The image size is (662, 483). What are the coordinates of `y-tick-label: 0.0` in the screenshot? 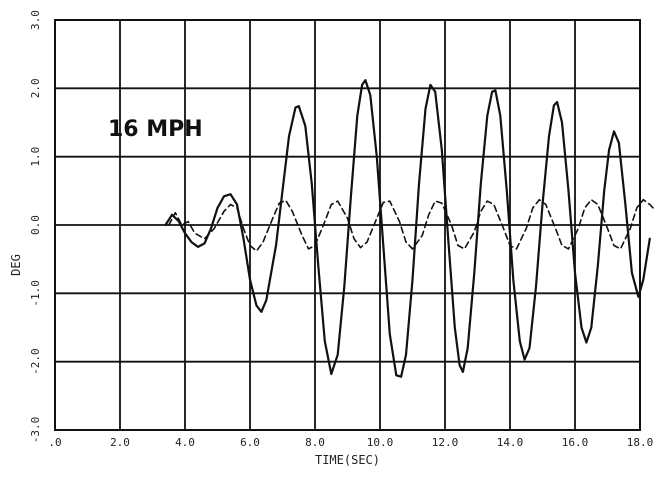 It's located at (35, 225).